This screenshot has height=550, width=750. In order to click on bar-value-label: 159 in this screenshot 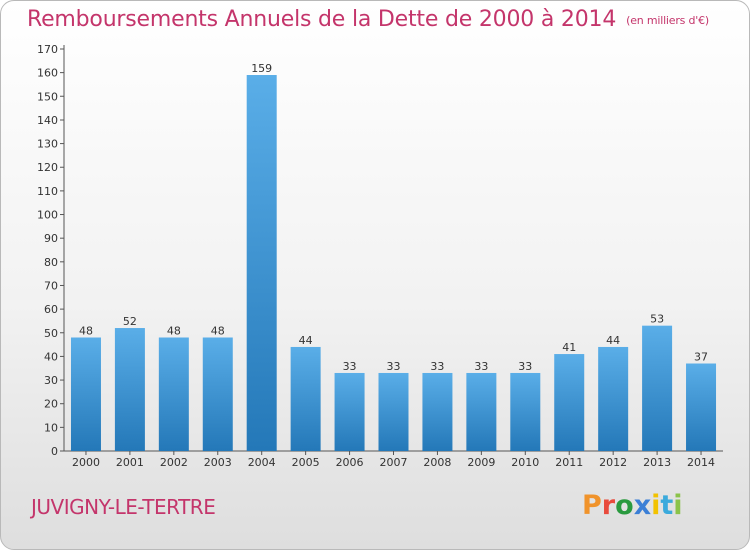, I will do `click(261, 68)`.